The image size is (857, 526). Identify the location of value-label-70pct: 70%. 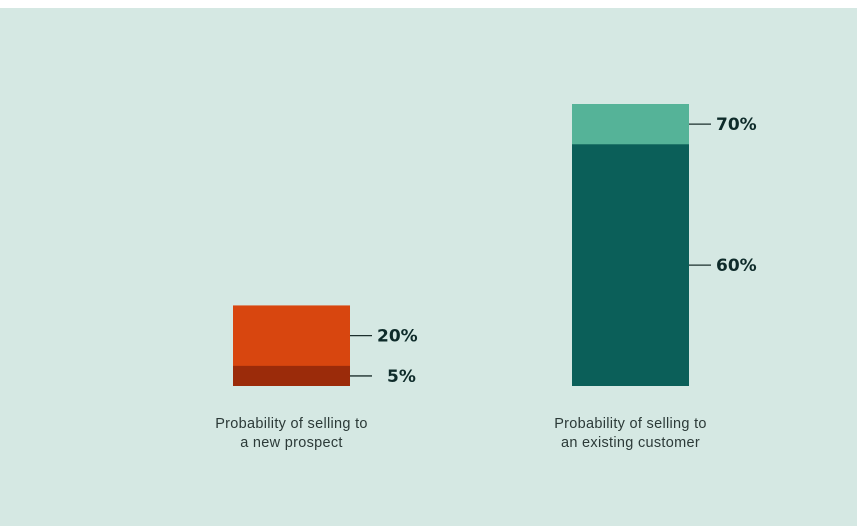
(736, 125).